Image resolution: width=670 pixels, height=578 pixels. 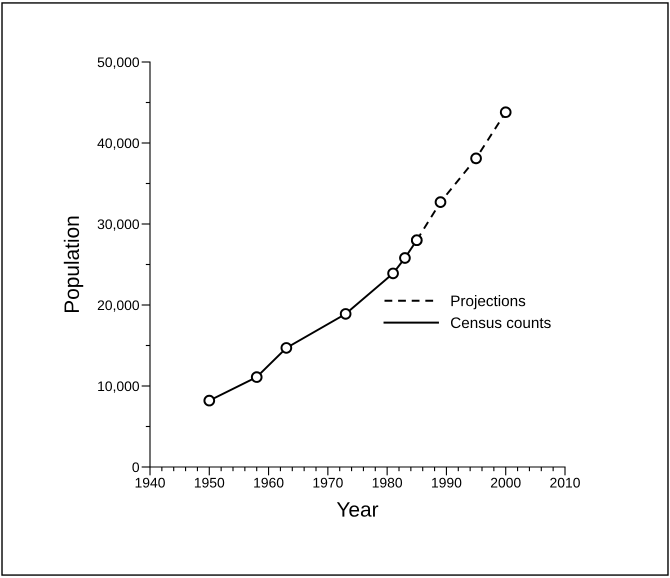 I want to click on x-tick-label: 1950, so click(x=209, y=483).